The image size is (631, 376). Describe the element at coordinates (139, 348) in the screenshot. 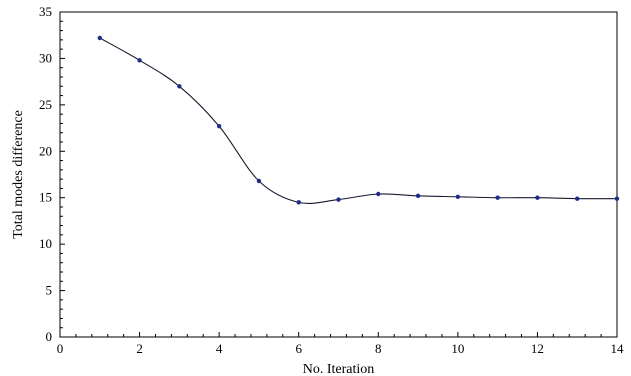

I see `x-tick-label: 2` at that location.